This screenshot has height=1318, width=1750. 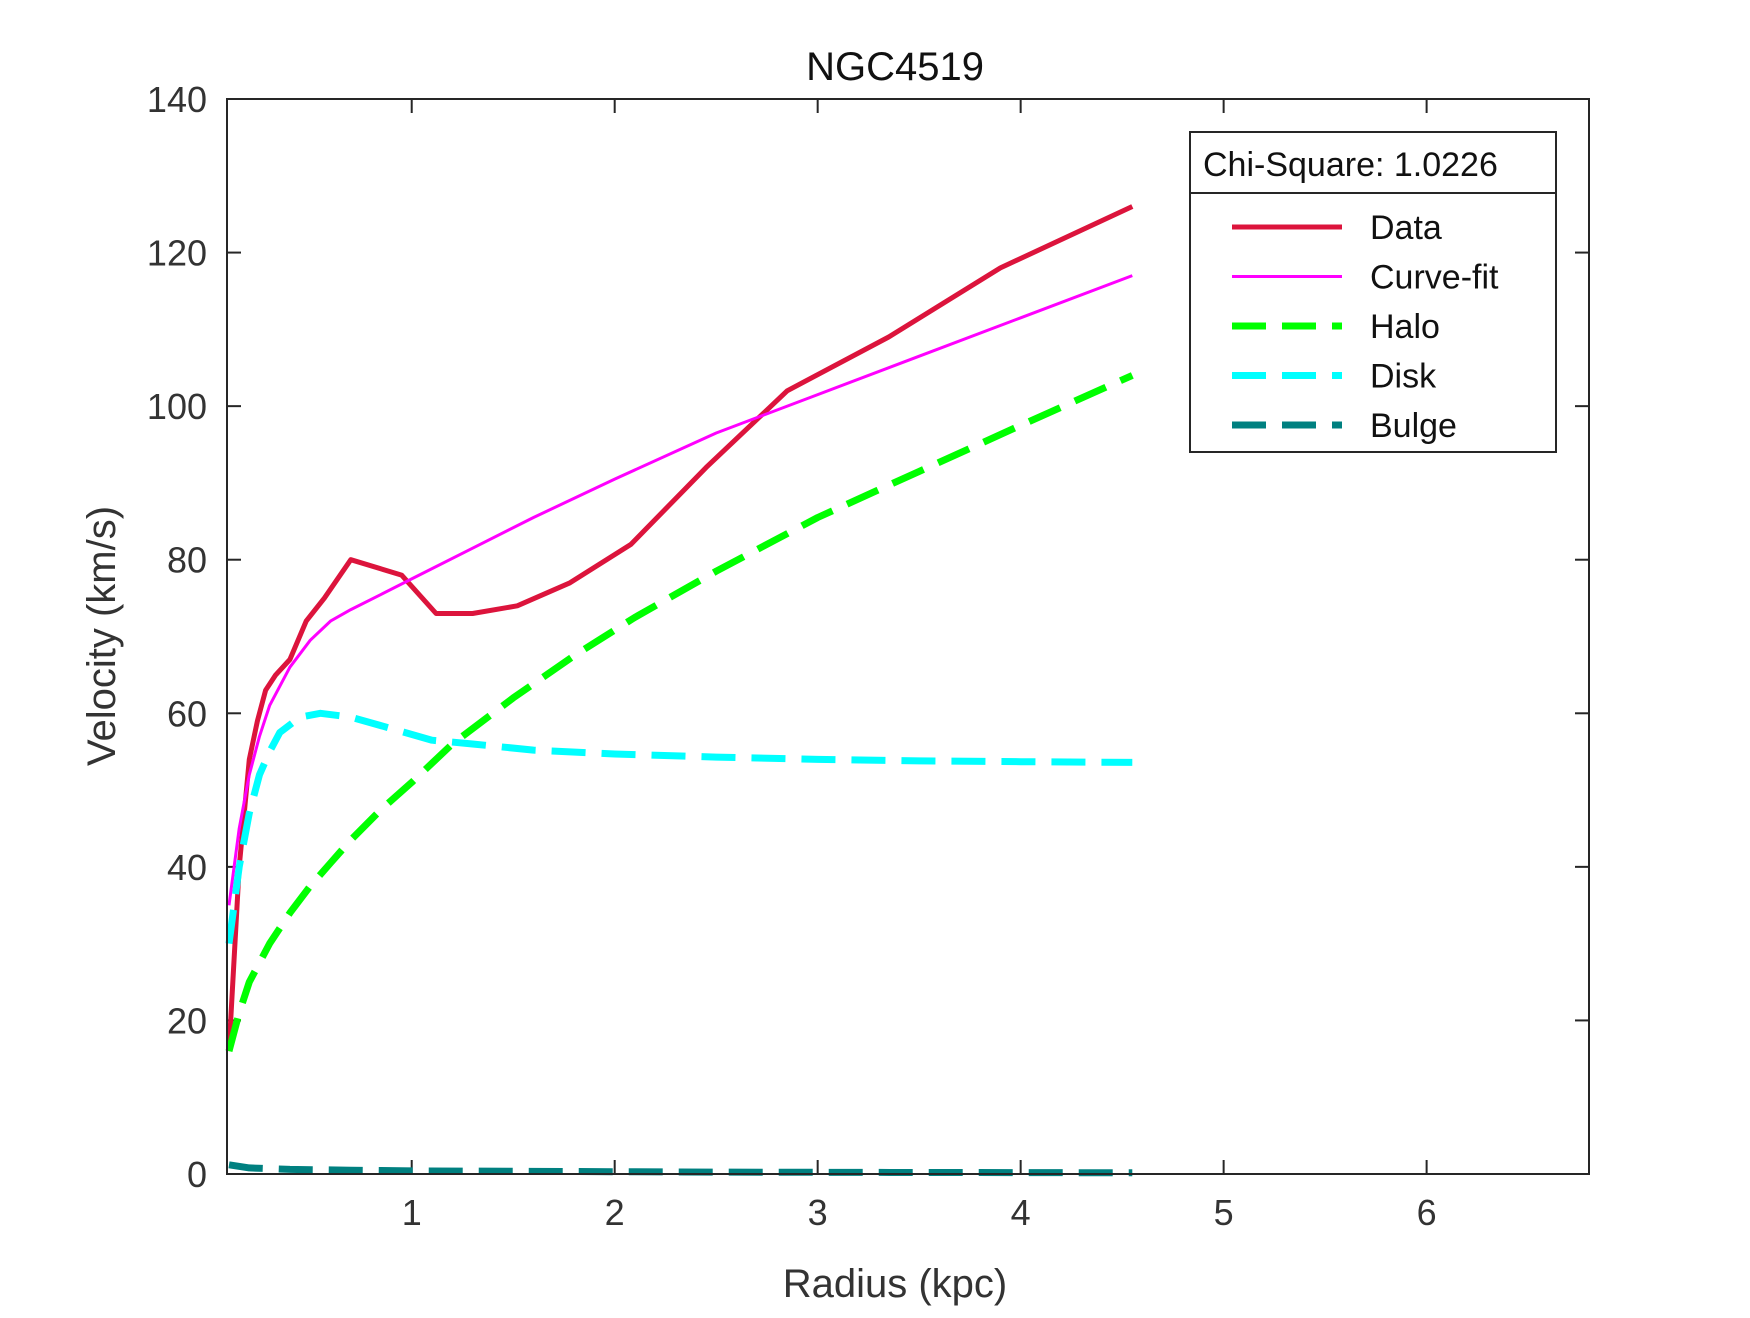 I want to click on x-tick-label: 1, so click(x=412, y=1212).